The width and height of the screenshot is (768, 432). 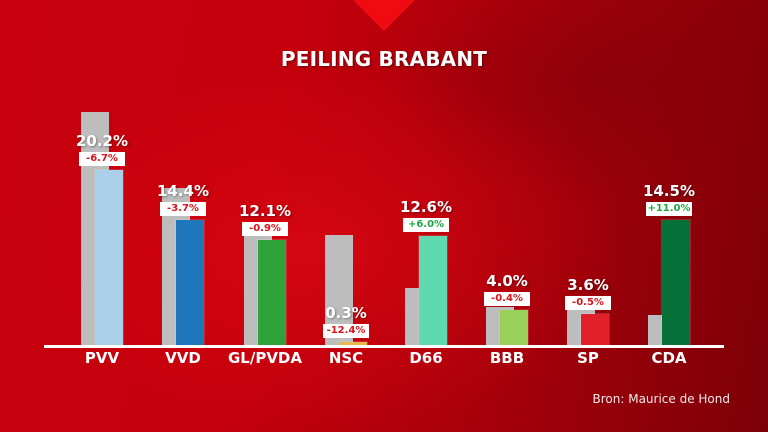 What do you see at coordinates (183, 358) in the screenshot?
I see `party-label: VVD` at bounding box center [183, 358].